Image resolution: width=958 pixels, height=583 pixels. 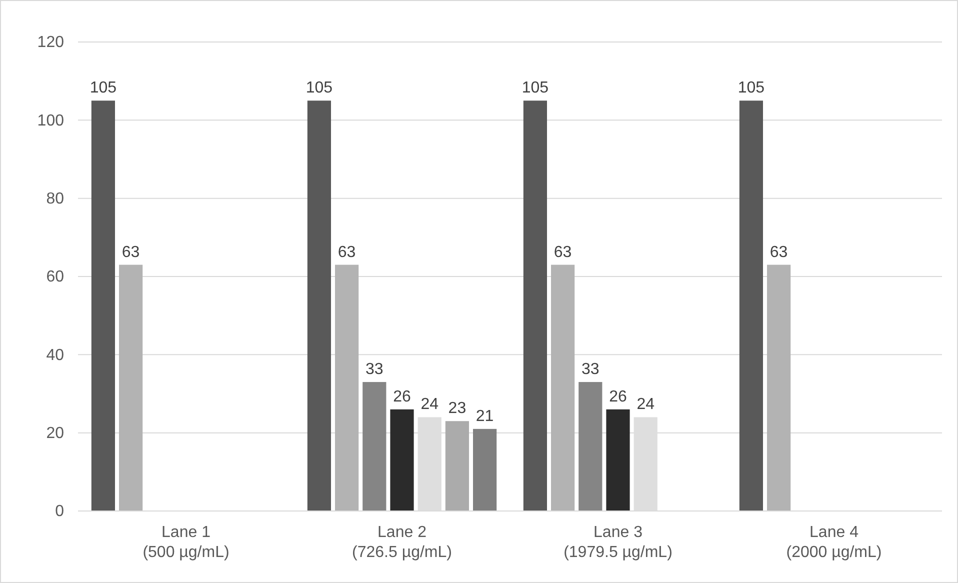 I want to click on y-tick-label: 80, so click(x=55, y=199).